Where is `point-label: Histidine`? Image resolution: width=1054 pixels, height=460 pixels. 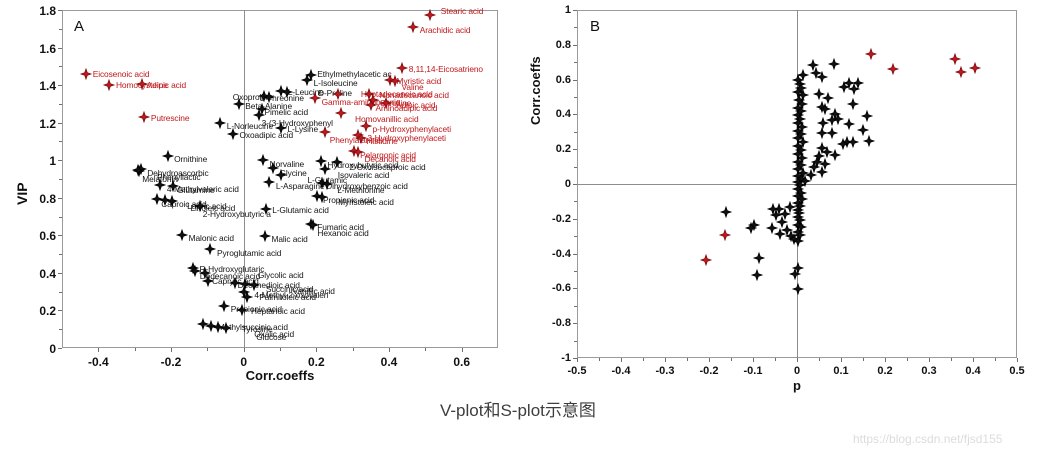 point-label: Histidine is located at coordinates (382, 140).